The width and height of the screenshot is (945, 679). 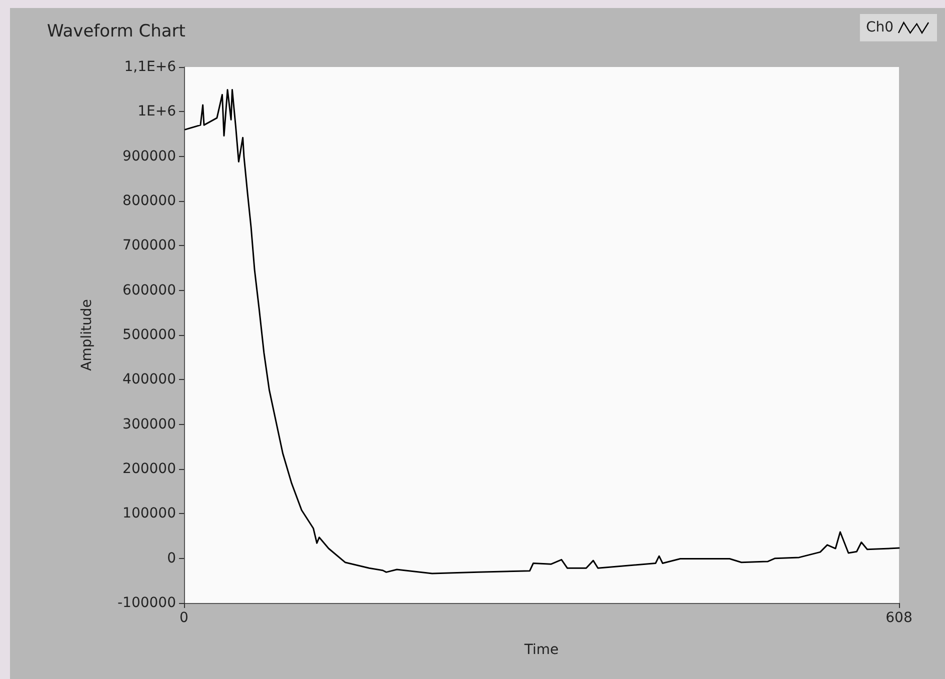 What do you see at coordinates (149, 290) in the screenshot?
I see `y-tick-label: 600000` at bounding box center [149, 290].